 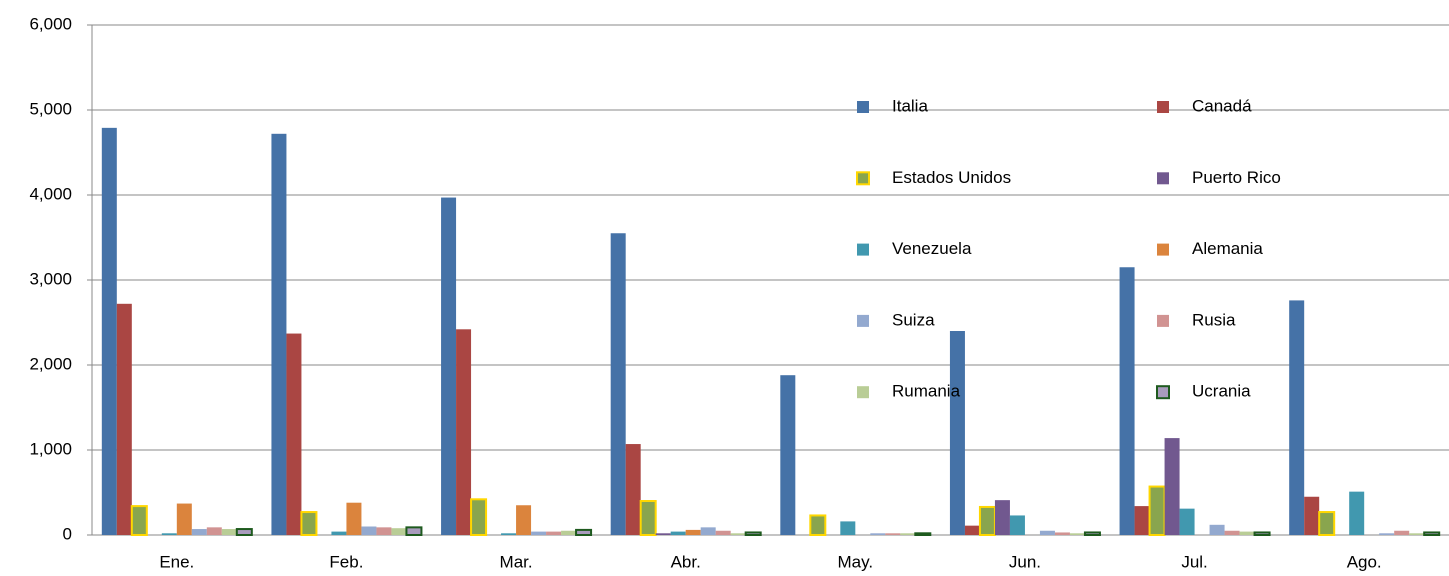 I want to click on y-tick-label: 4,000, so click(x=50, y=193).